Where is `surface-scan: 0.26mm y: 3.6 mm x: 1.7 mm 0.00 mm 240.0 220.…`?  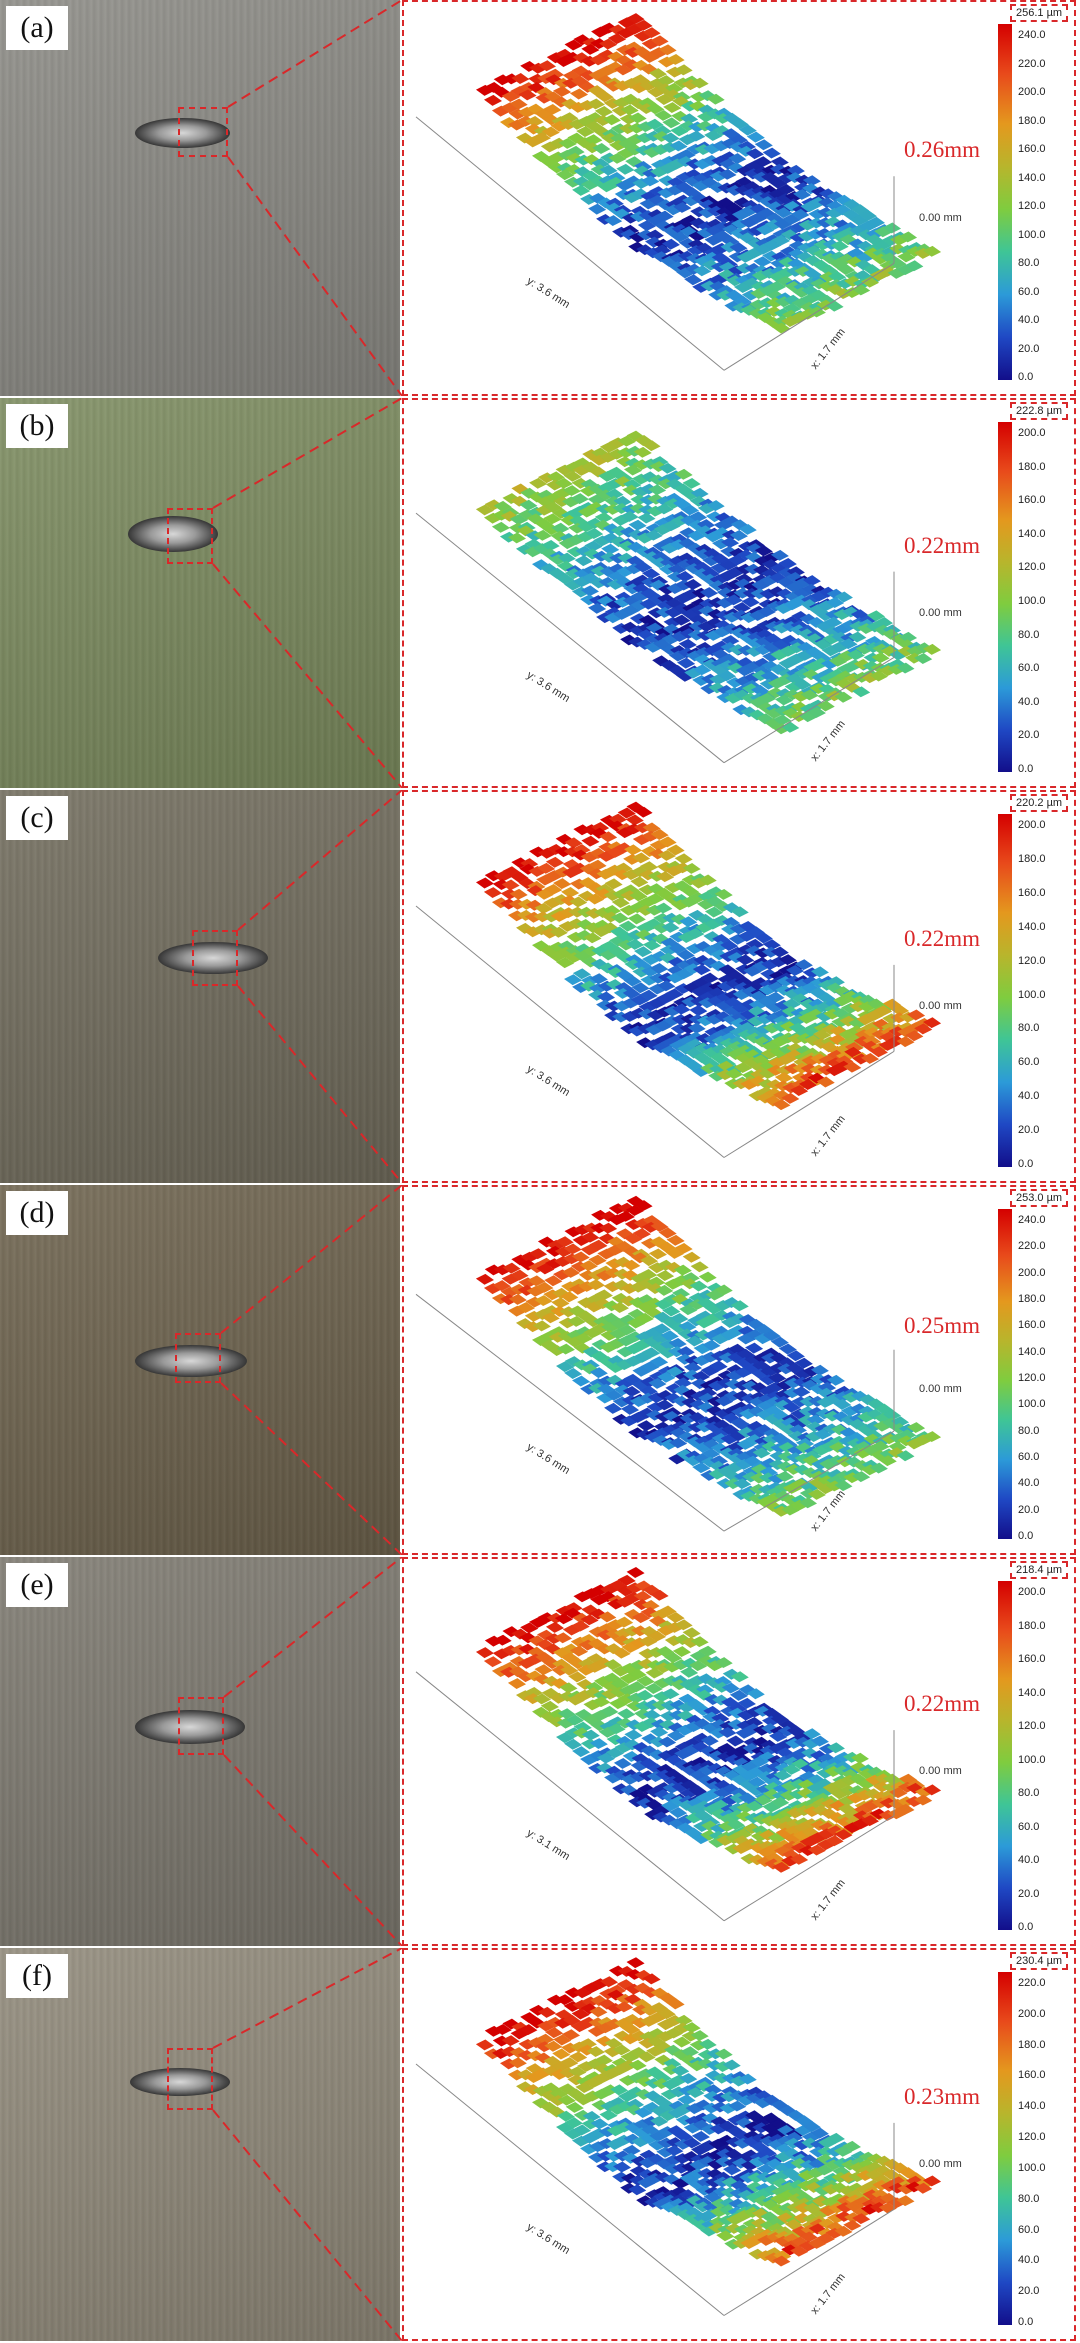 surface-scan: 0.26mm y: 3.6 mm x: 1.7 mm 0.00 mm 240.0 220.… is located at coordinates (739, 198).